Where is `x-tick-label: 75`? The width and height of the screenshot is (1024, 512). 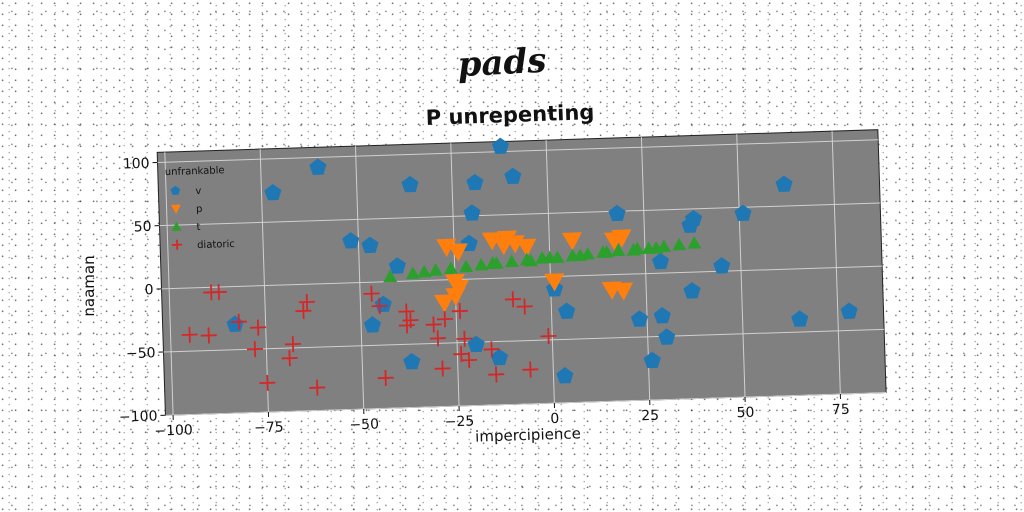
x-tick-label: 75 is located at coordinates (841, 410).